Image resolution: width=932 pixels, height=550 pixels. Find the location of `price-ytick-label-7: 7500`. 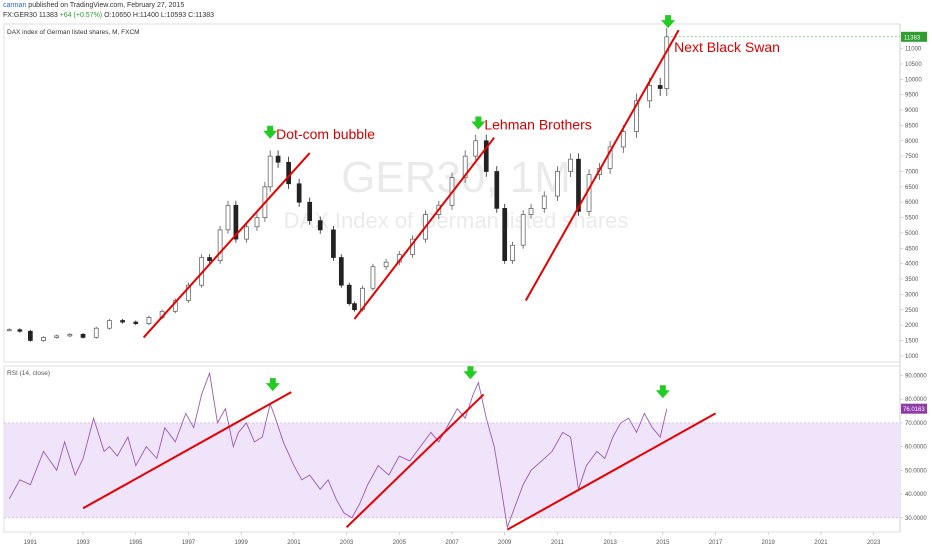

price-ytick-label-7: 7500 is located at coordinates (912, 157).